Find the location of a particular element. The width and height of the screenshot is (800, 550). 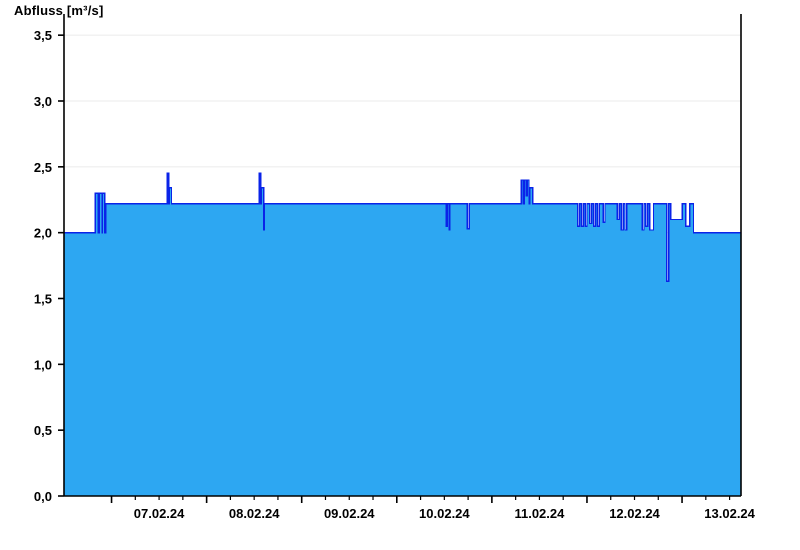

y-axis-ticks is located at coordinates (61, 265).